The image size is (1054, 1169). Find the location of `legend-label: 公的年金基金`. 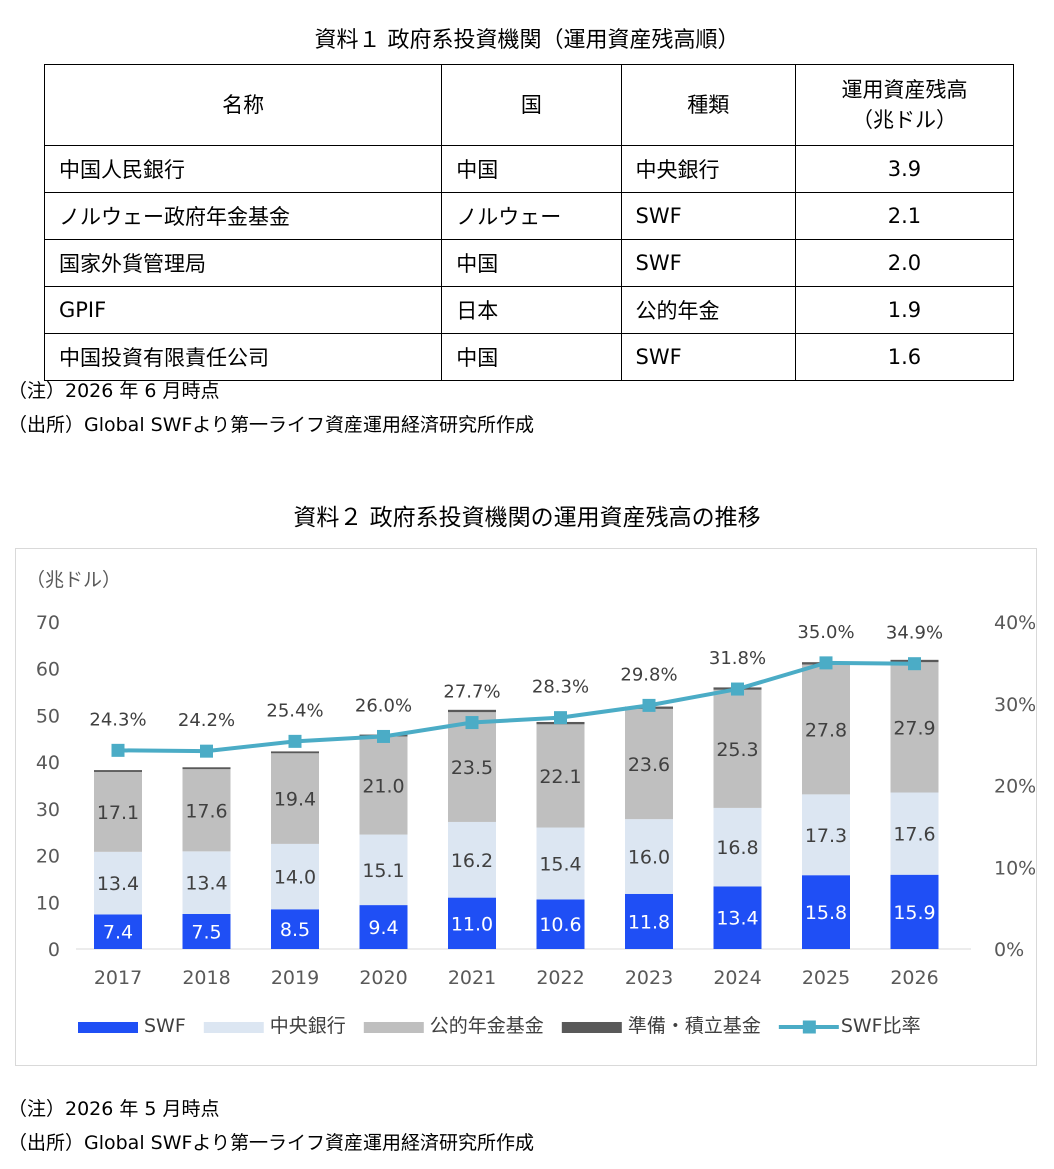

legend-label: 公的年金基金 is located at coordinates (487, 1026).